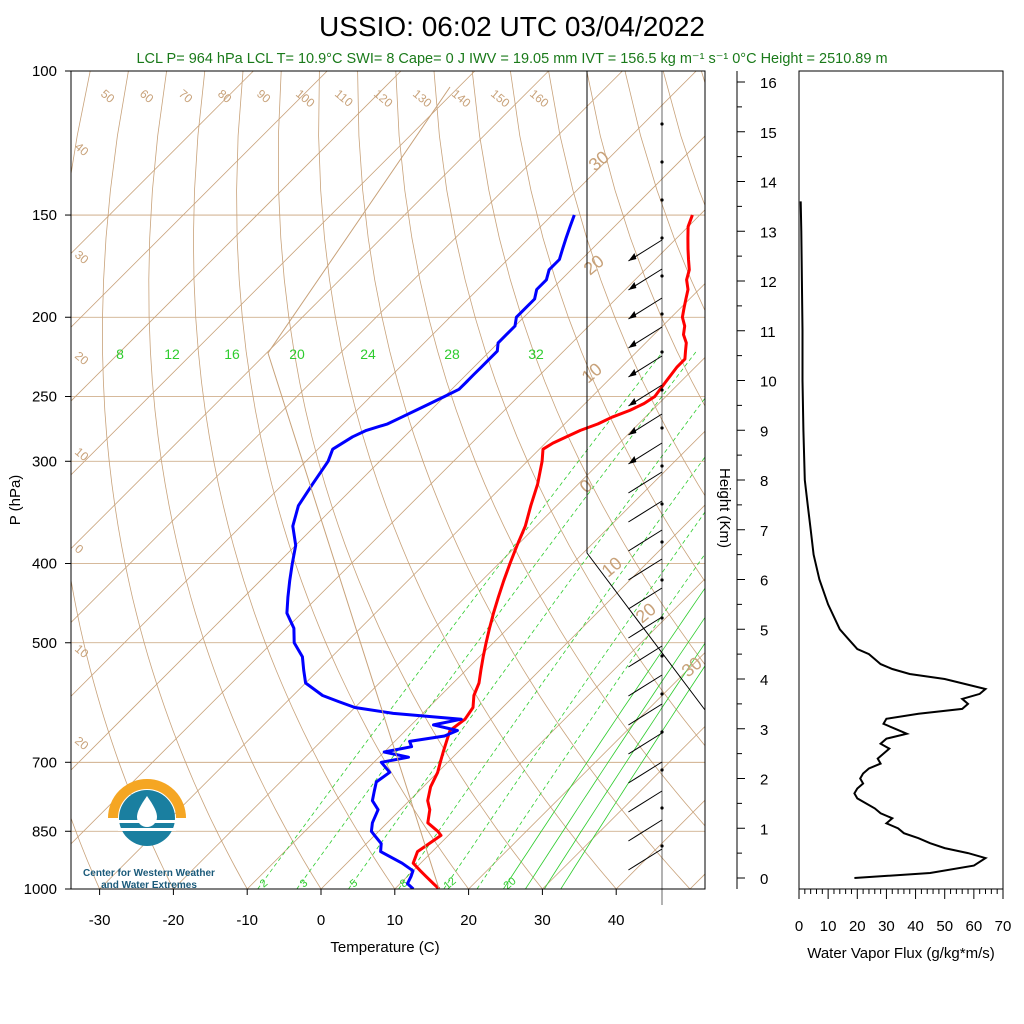 Image resolution: width=1024 pixels, height=1024 pixels. What do you see at coordinates (247, 920) in the screenshot?
I see `x-tick-label: -10` at bounding box center [247, 920].